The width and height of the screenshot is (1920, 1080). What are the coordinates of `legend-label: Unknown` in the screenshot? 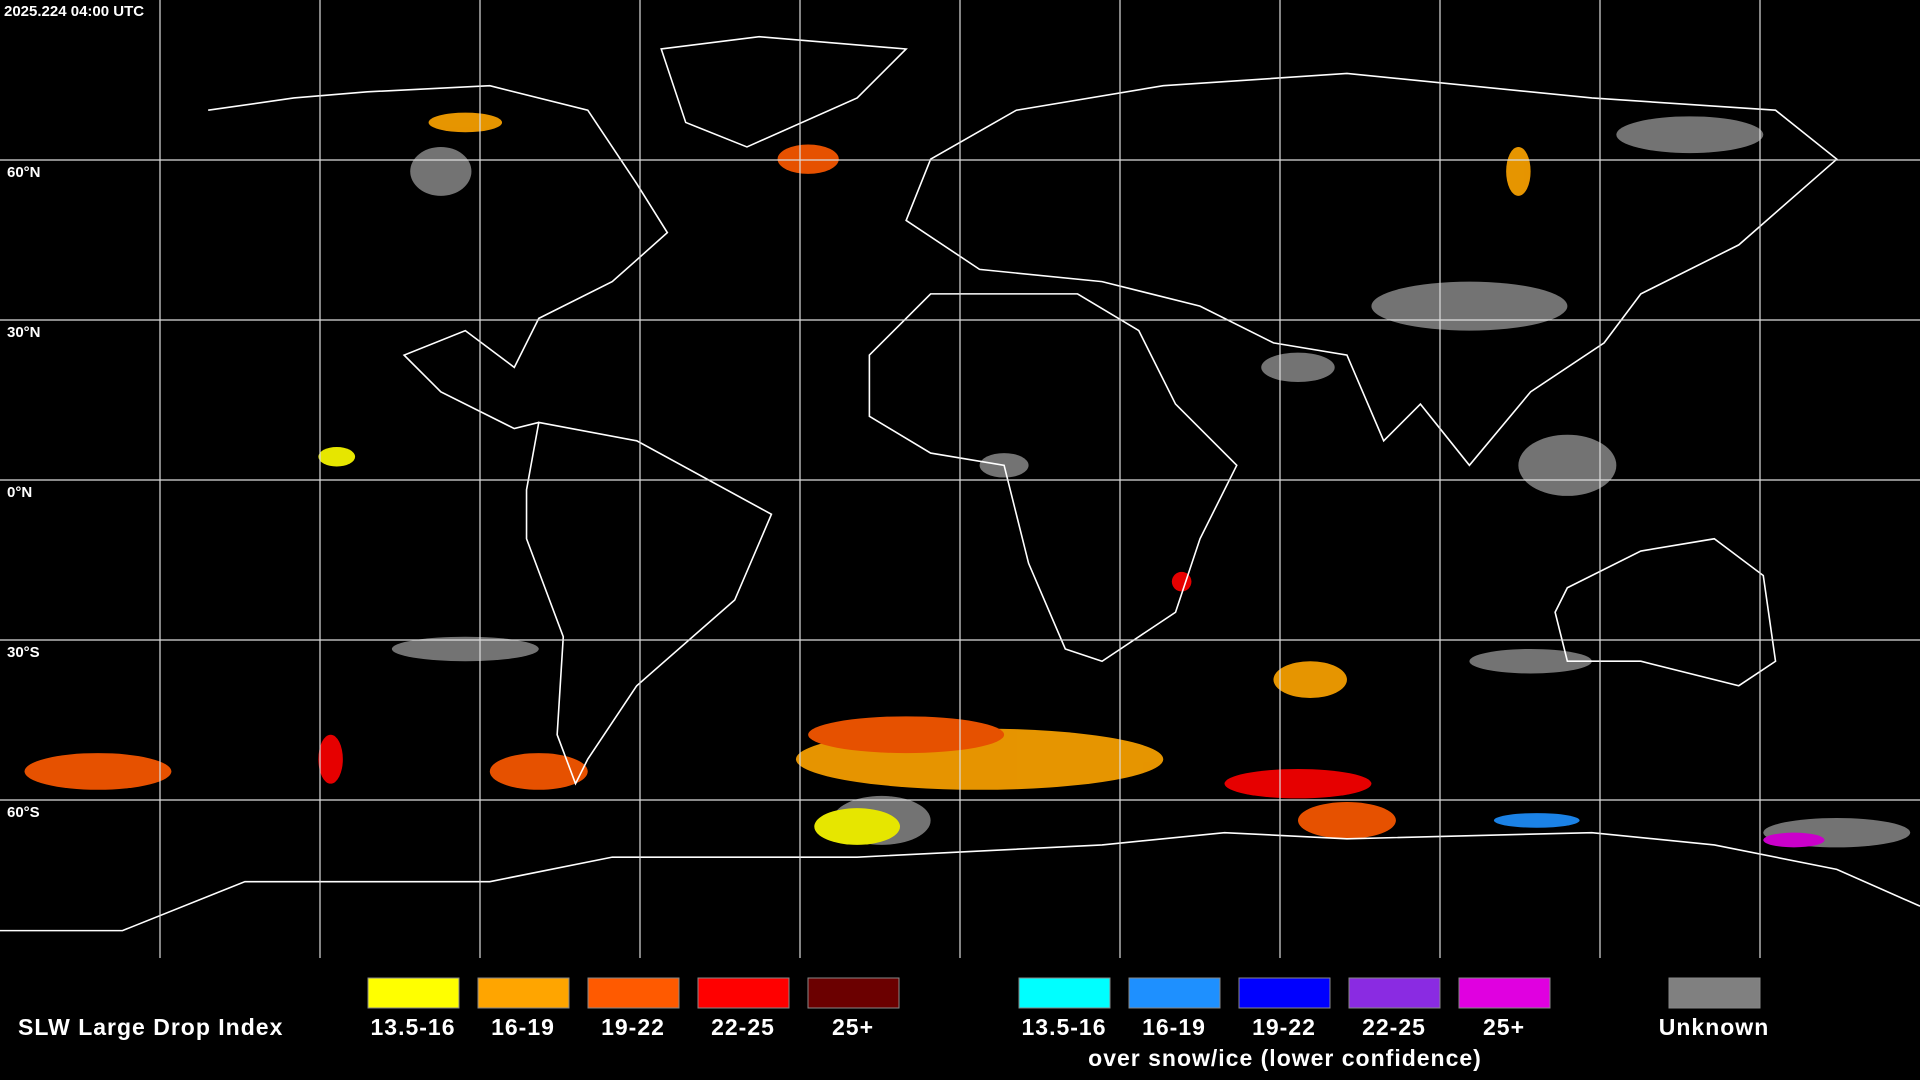 It's located at (1714, 1027).